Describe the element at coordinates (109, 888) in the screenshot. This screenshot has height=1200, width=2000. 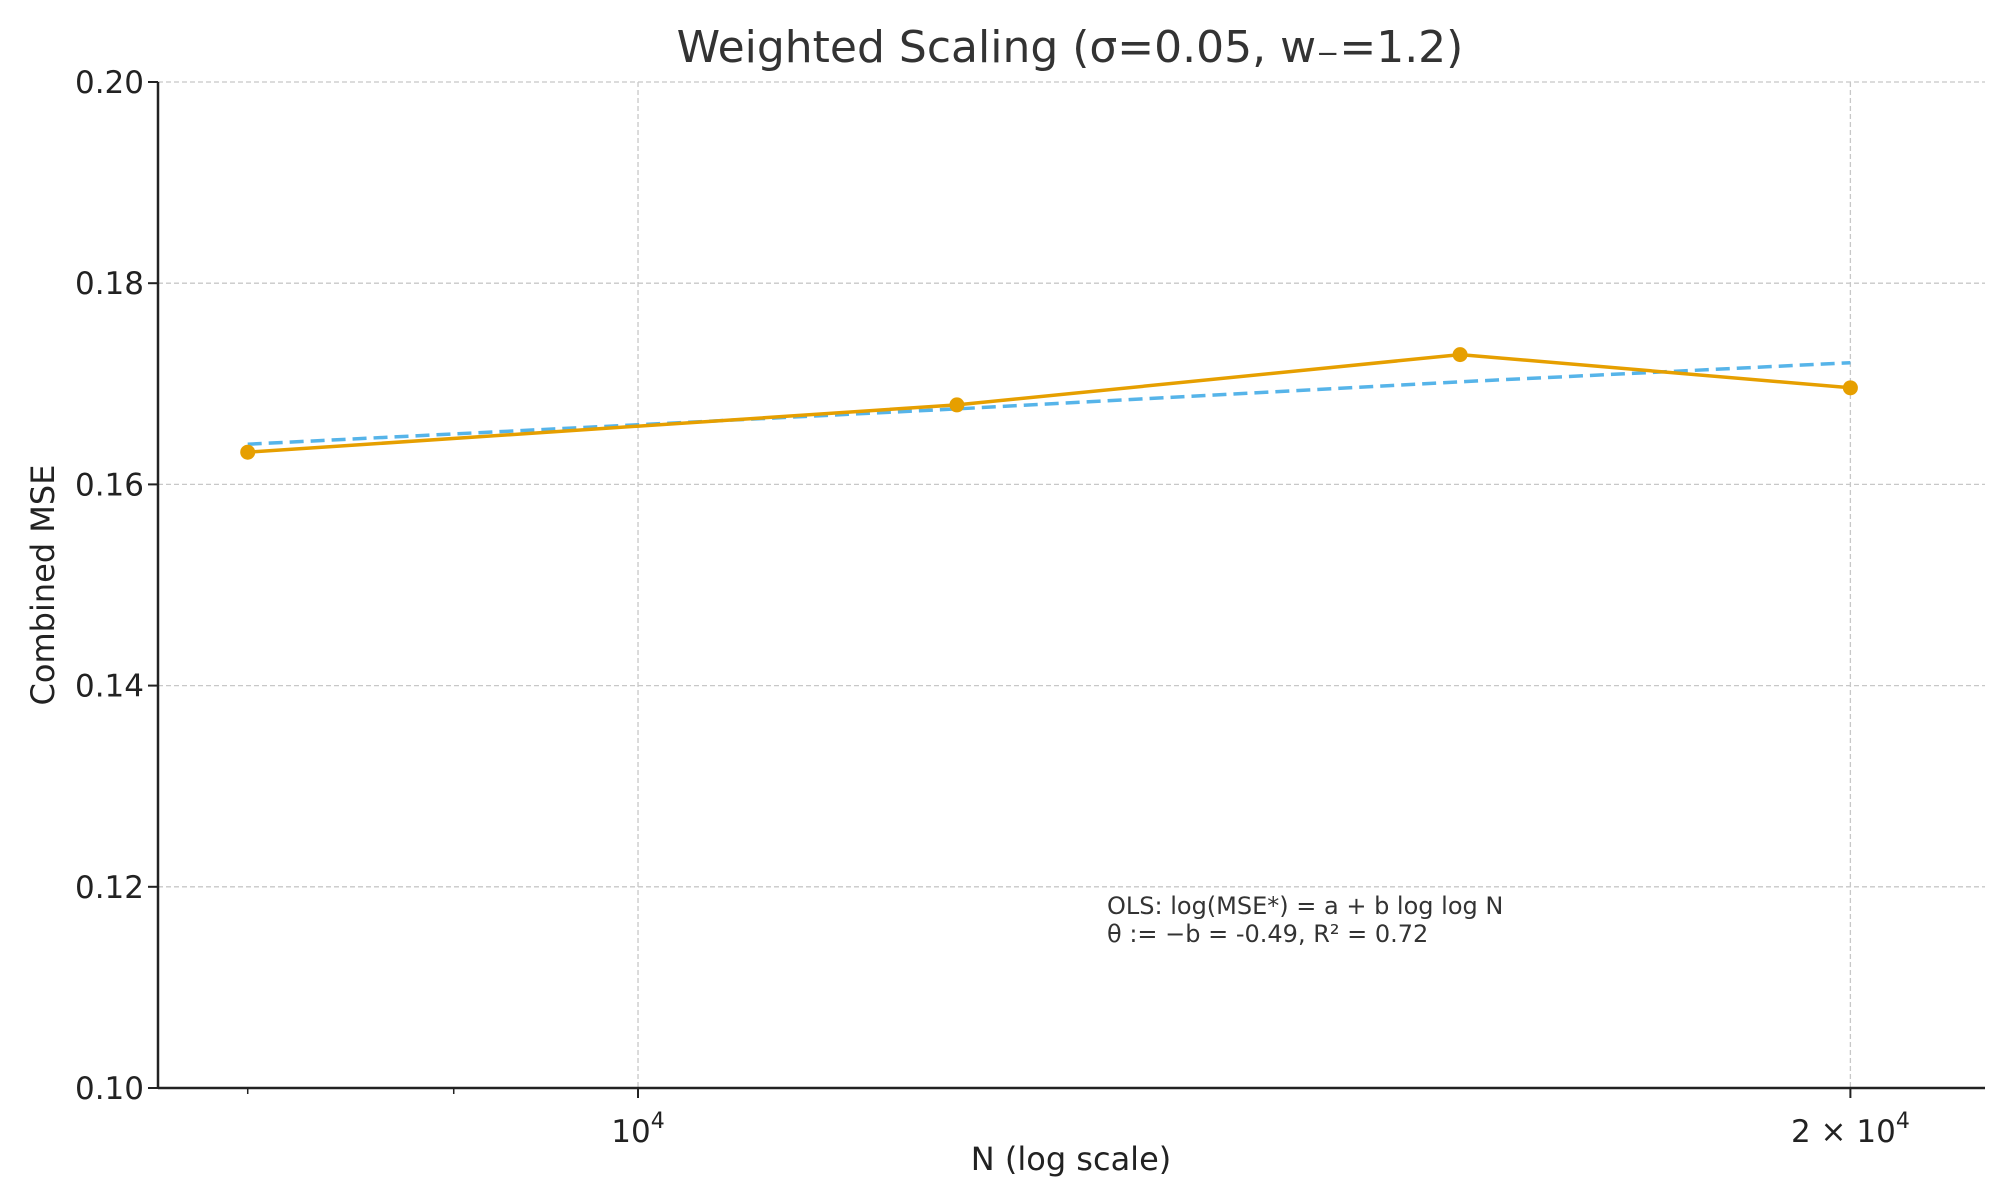
I see `y-tick-label: 0.12` at that location.